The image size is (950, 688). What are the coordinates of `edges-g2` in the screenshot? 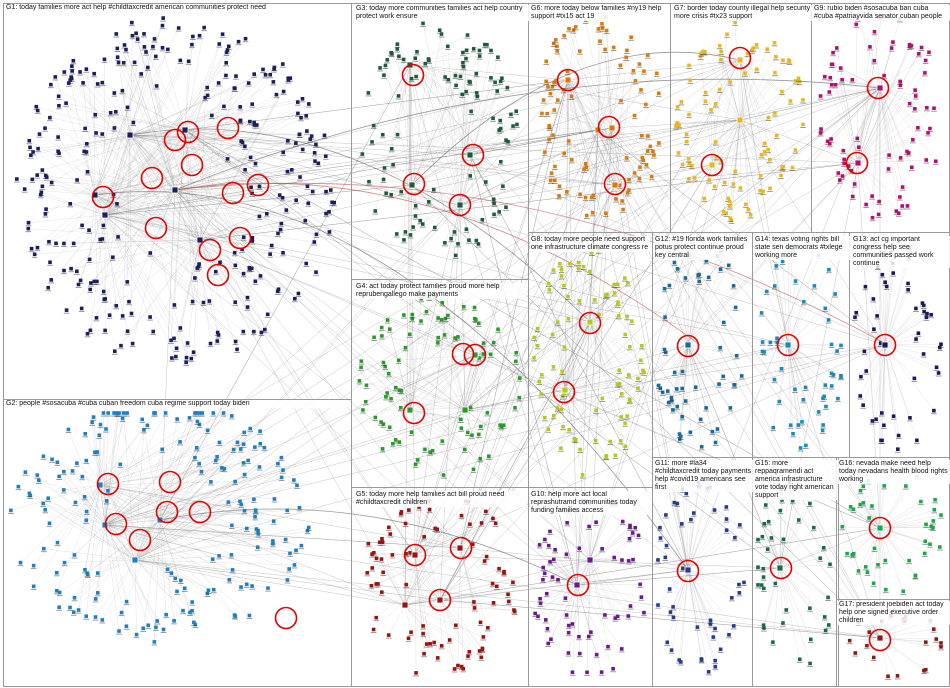 It's located at (159, 527).